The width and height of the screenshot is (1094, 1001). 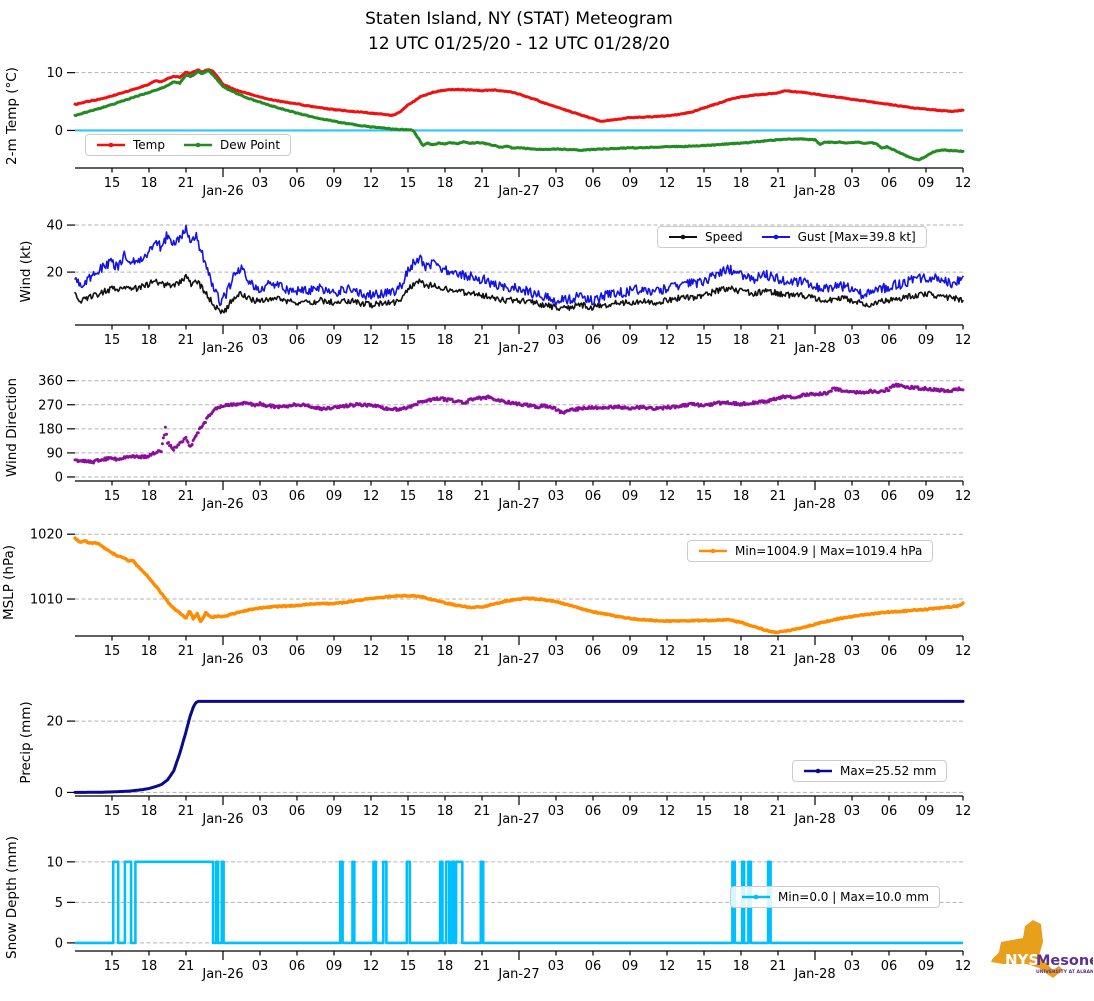 I want to click on mslp-axis-label: MSLP (hPa), so click(x=9, y=582).